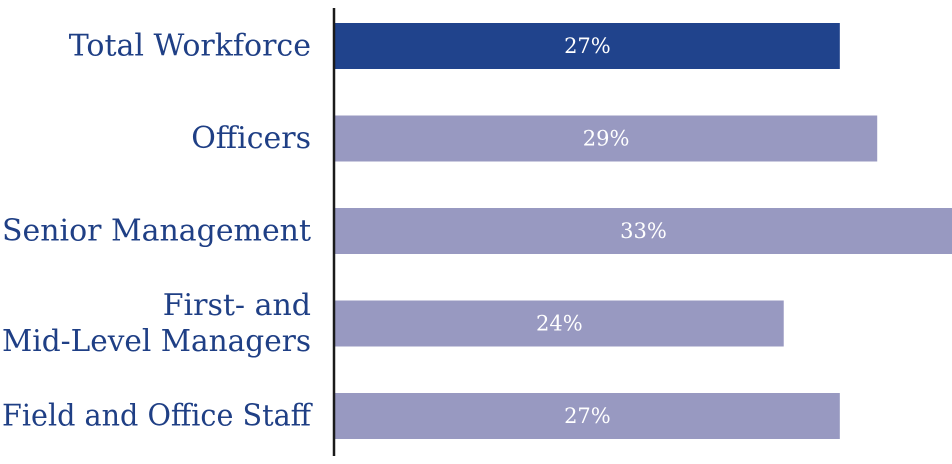  What do you see at coordinates (158, 416) in the screenshot?
I see `category-label: Field and Office Staff` at bounding box center [158, 416].